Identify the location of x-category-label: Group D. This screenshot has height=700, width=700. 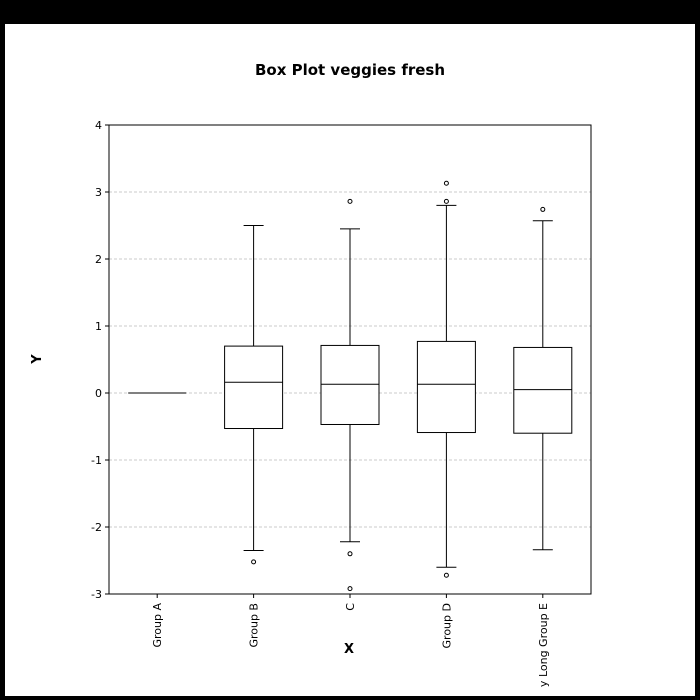
(446, 625).